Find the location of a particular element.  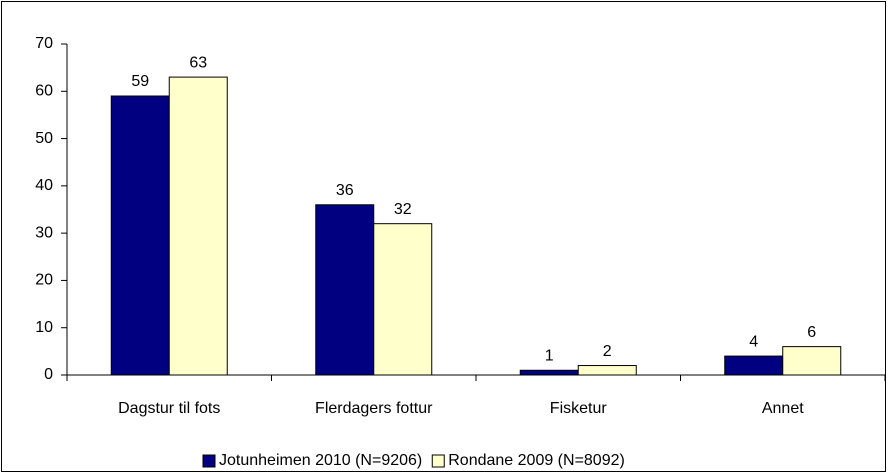

y-tick-label: 20 is located at coordinates (44, 280).